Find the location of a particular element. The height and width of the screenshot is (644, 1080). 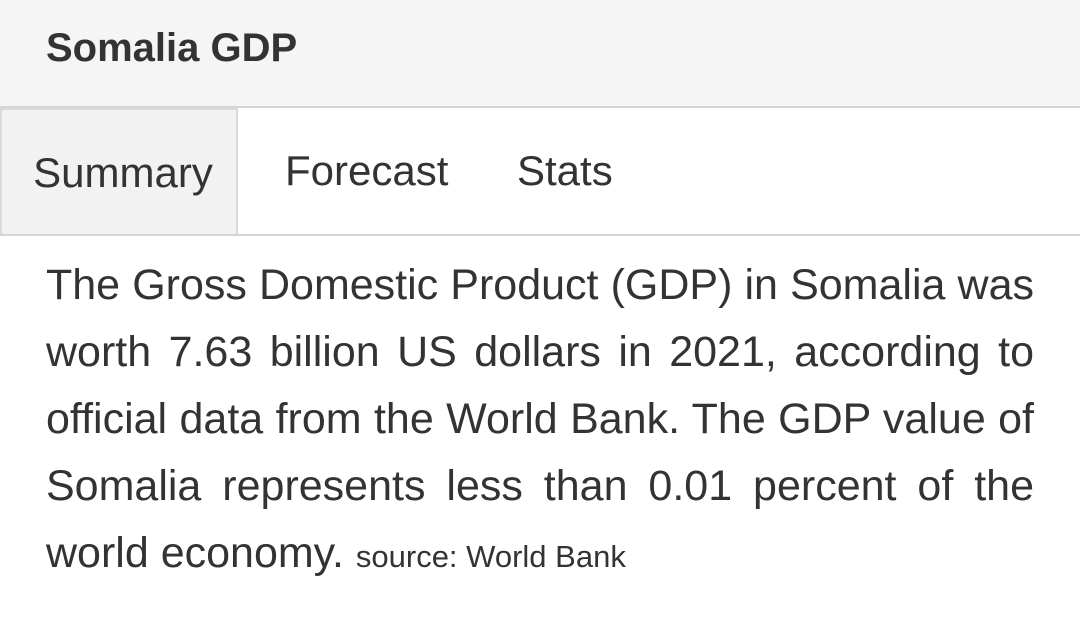

source-link: source: World Bank is located at coordinates (490, 556).